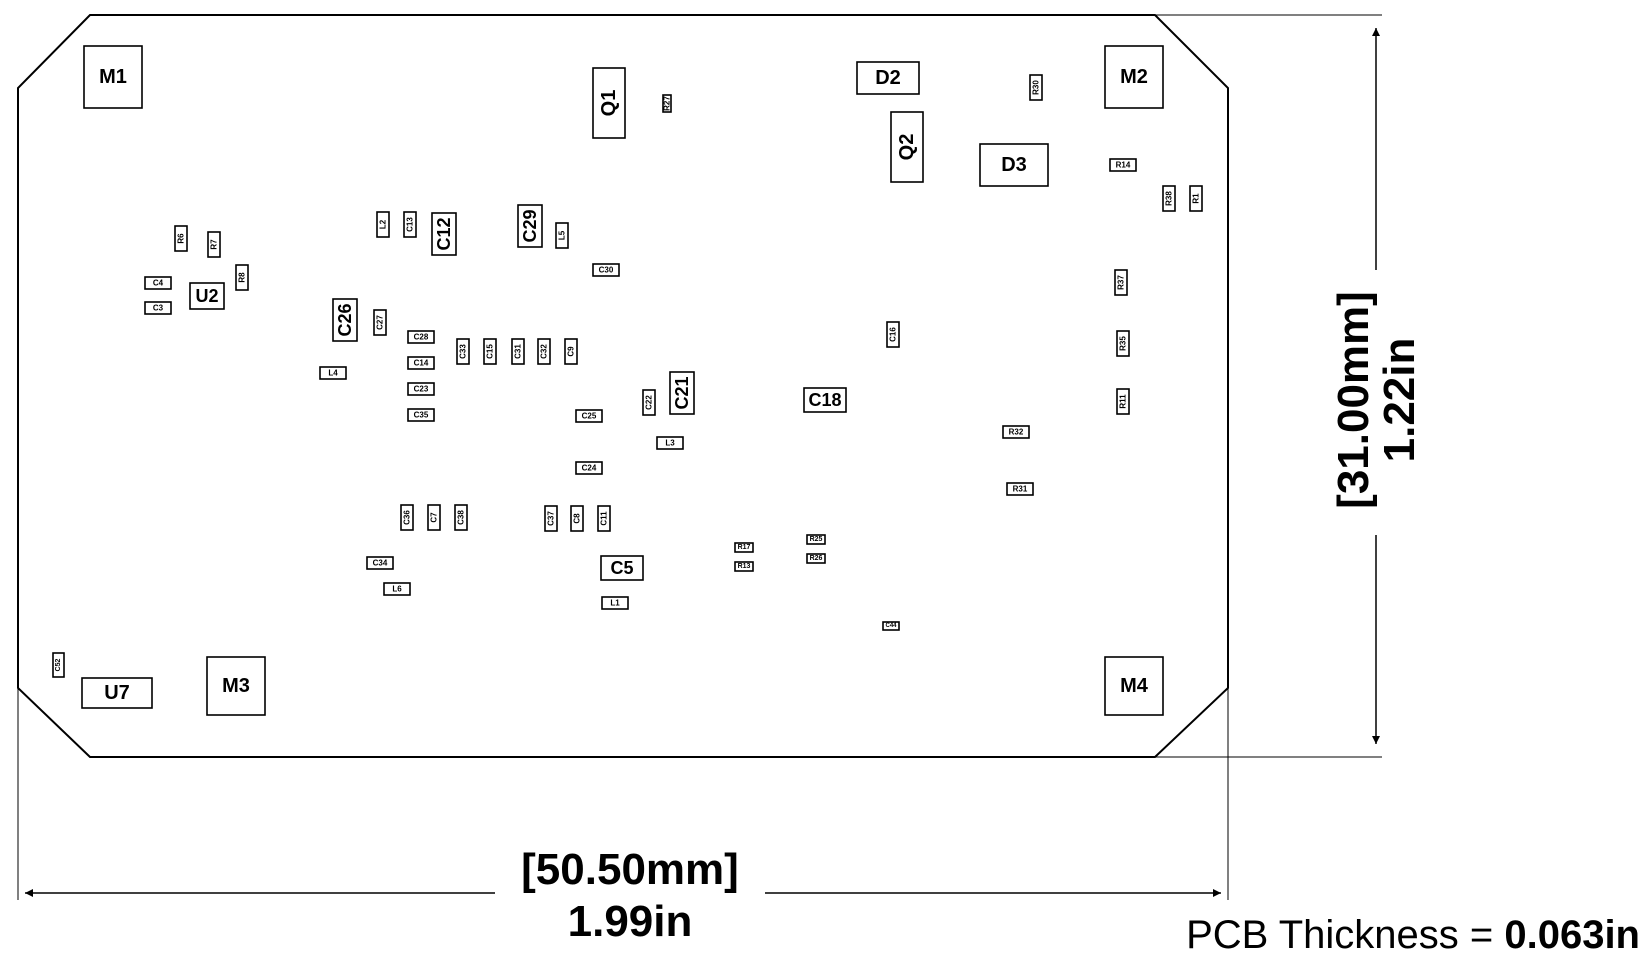 This screenshot has height=961, width=1642. I want to click on component-designator: C3, so click(158, 308).